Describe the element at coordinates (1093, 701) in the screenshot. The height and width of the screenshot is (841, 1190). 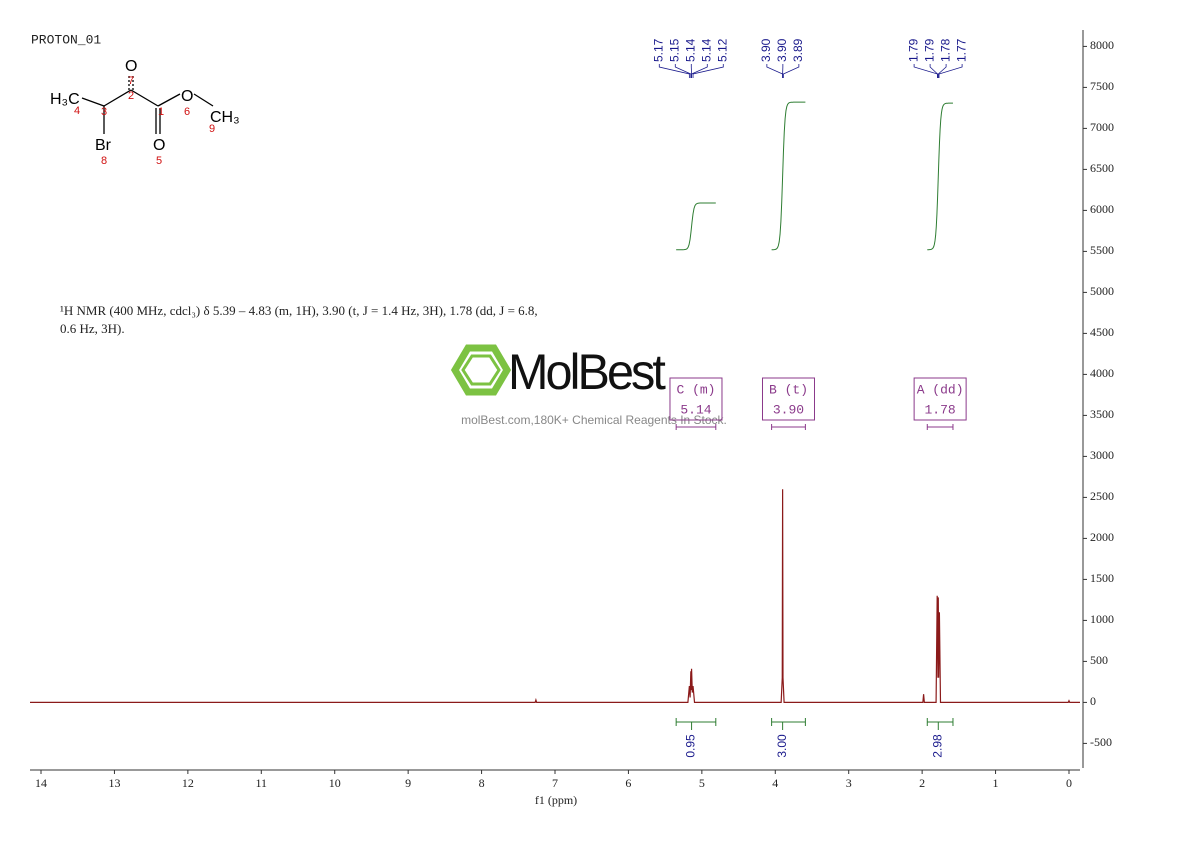
I see `y-tick-label: 0` at that location.